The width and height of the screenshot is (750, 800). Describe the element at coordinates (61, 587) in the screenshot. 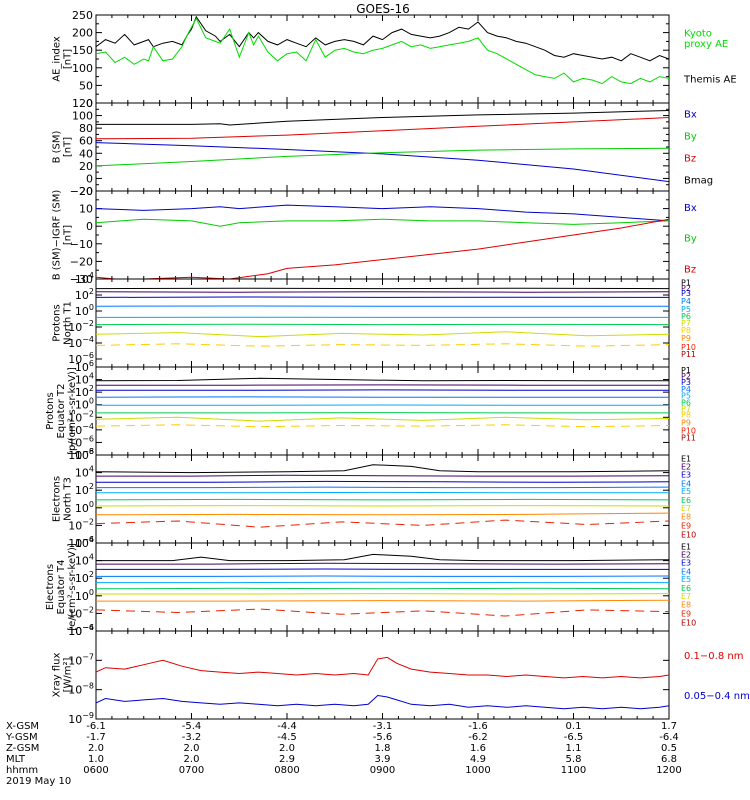

I see `y-axis-label: Equator T4` at that location.